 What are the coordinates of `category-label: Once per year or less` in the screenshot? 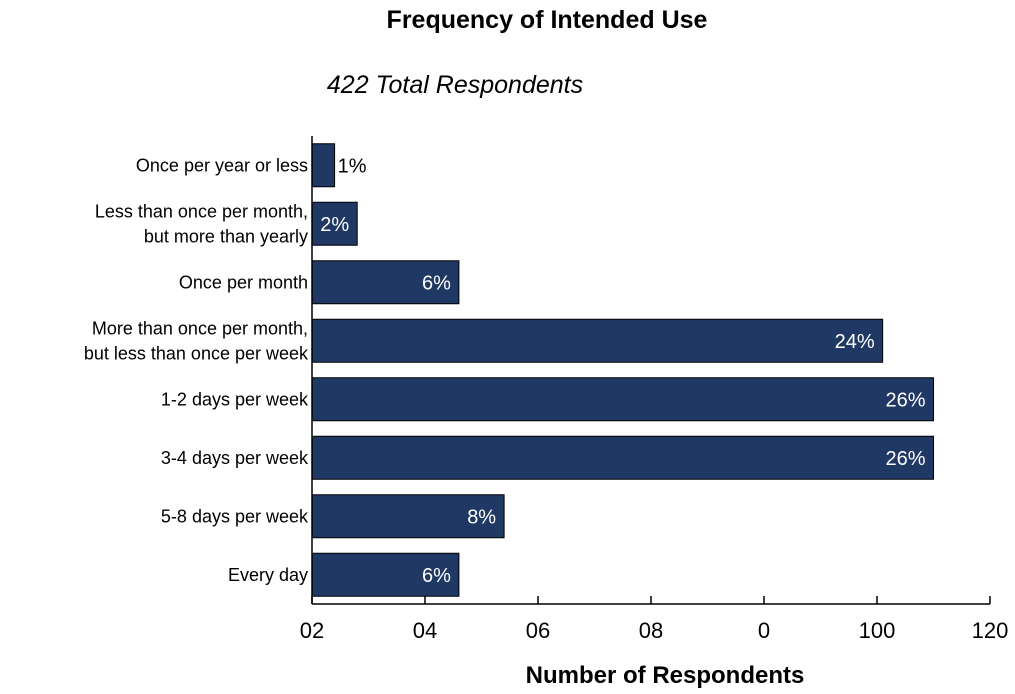 It's located at (222, 165).